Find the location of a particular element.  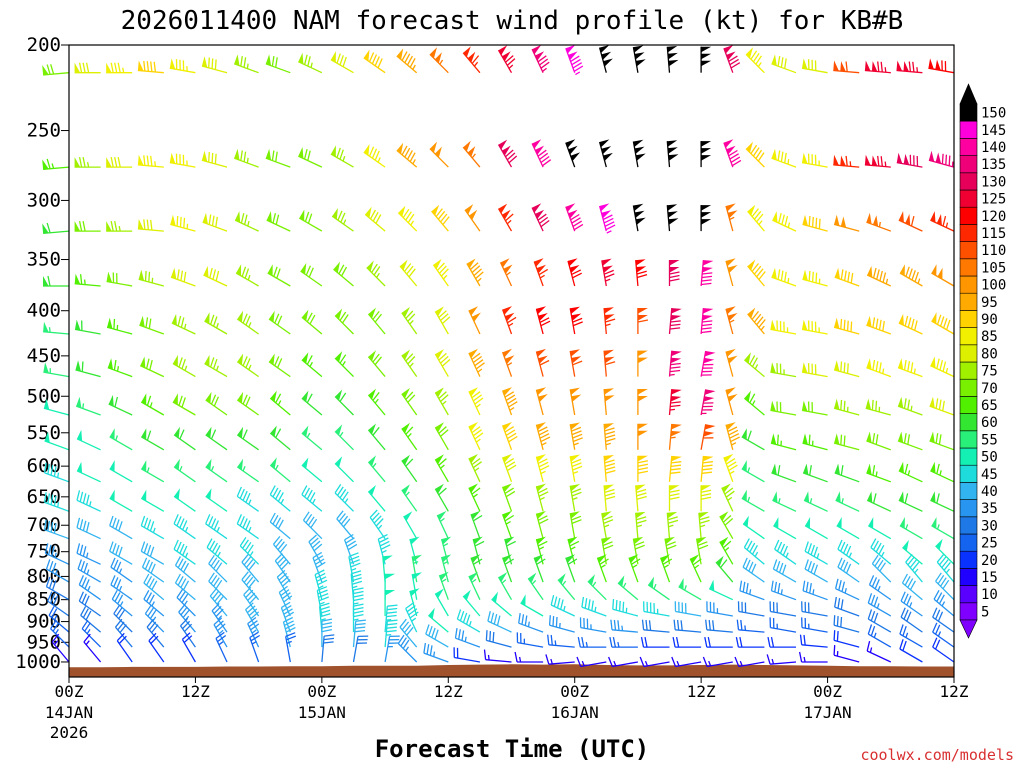

colorbar-label: 140 is located at coordinates (993, 148).